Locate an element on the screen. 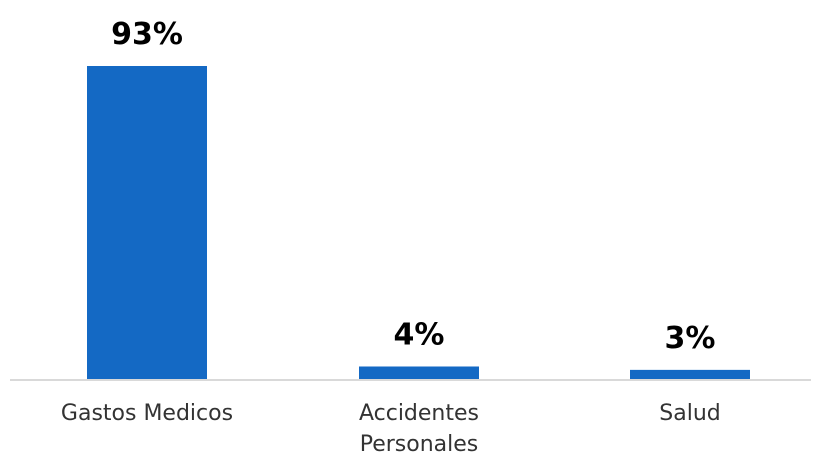 This screenshot has width=821, height=458. value-label-2: 3% is located at coordinates (690, 338).